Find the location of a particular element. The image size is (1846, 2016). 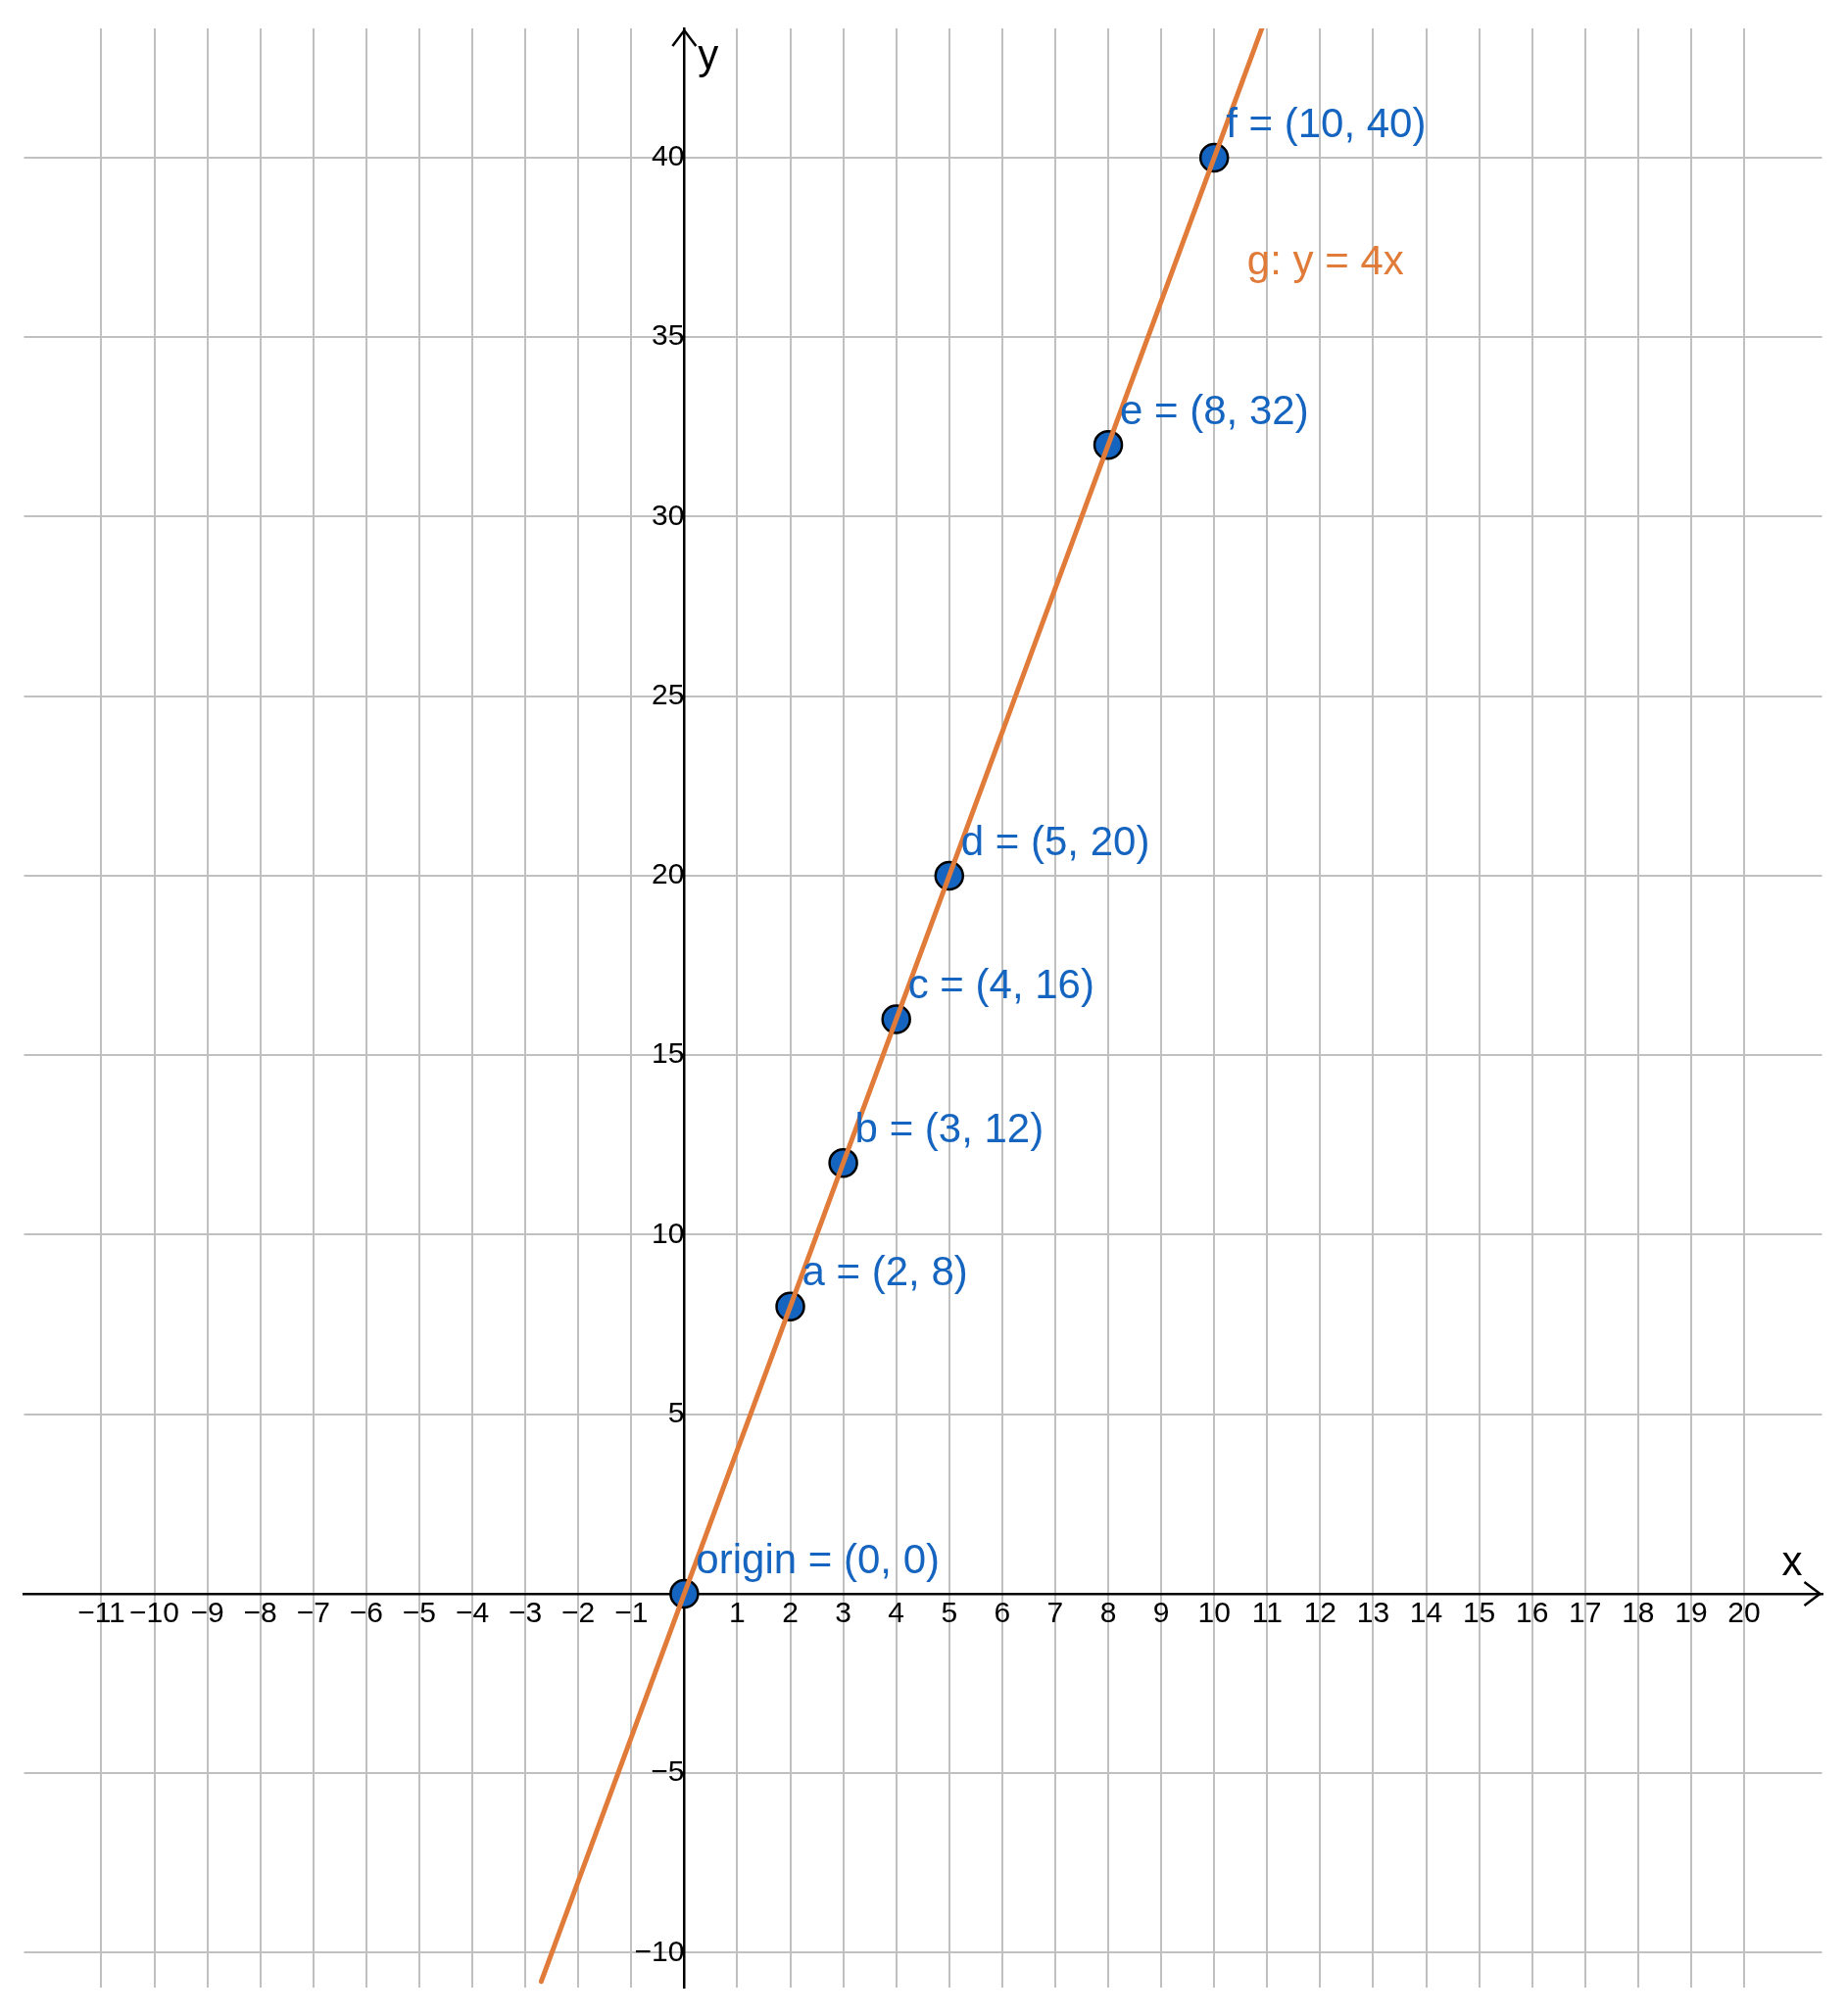

y-tick-label: 15 is located at coordinates (668, 1053).